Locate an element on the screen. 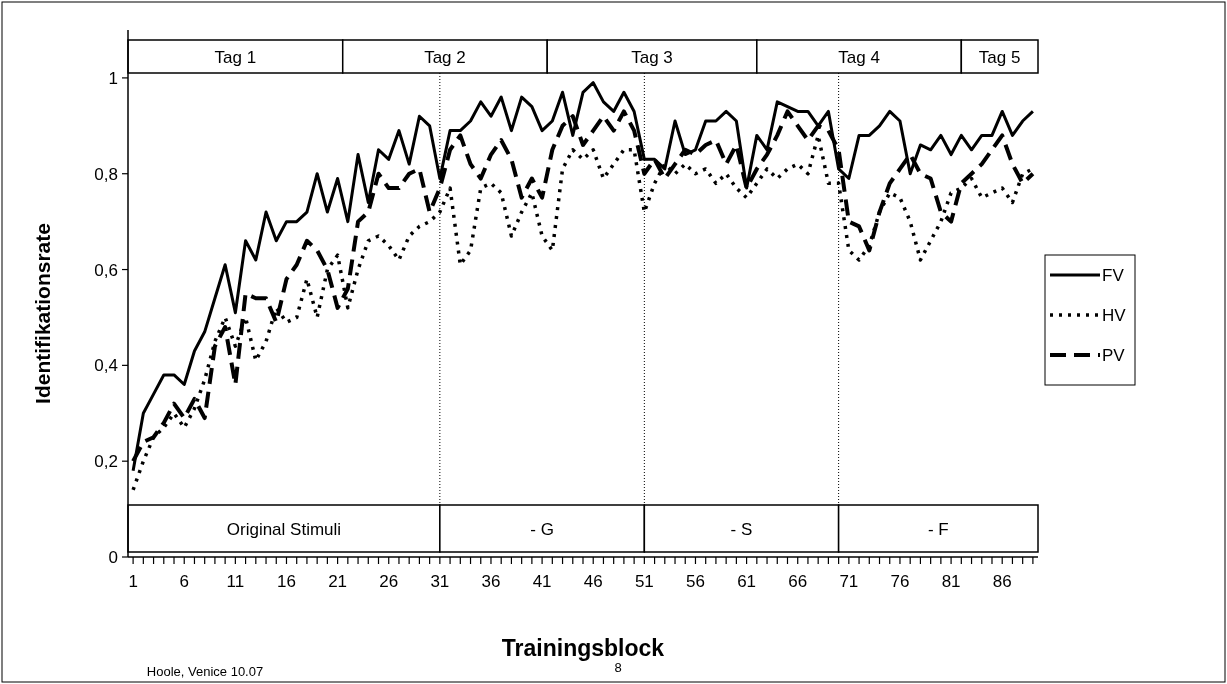  x-tick-label: 51 is located at coordinates (644, 581).